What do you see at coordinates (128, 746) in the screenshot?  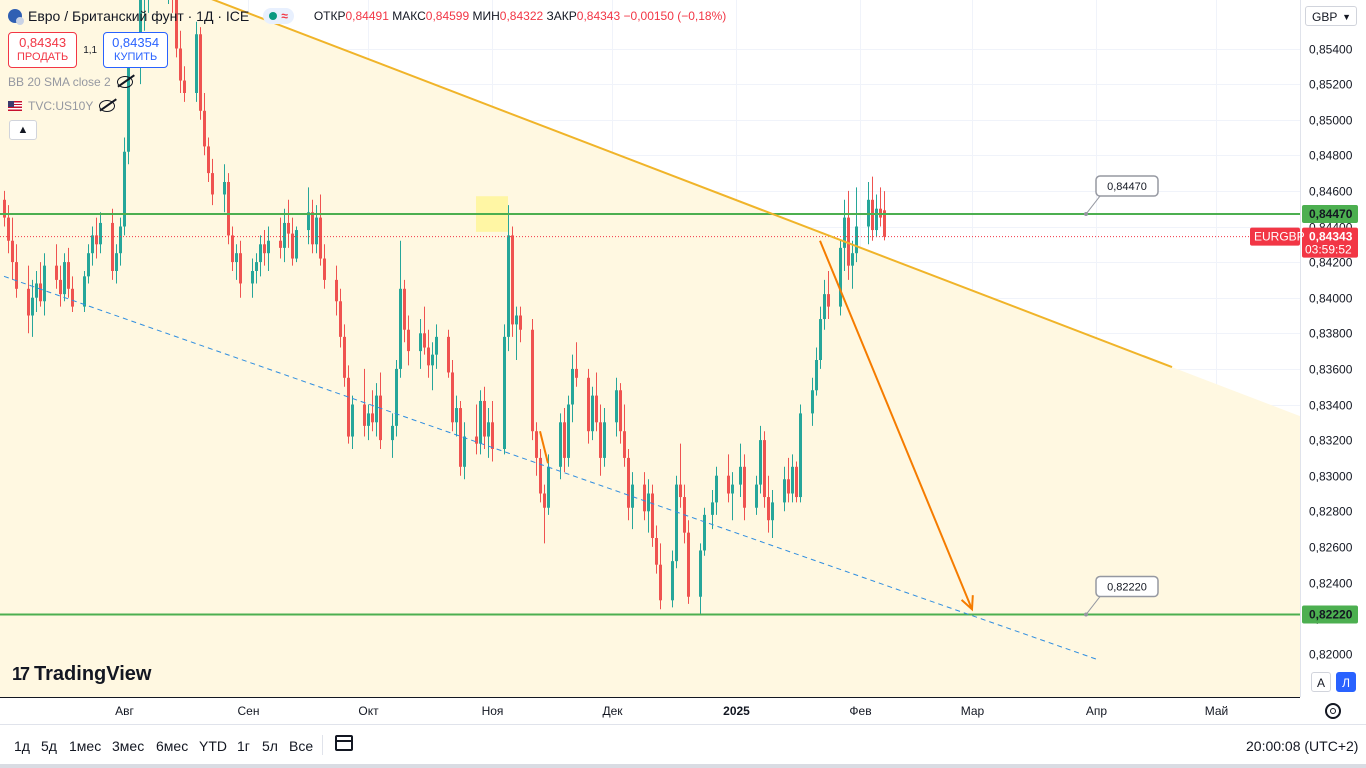 I see `range-3m: 3мес` at bounding box center [128, 746].